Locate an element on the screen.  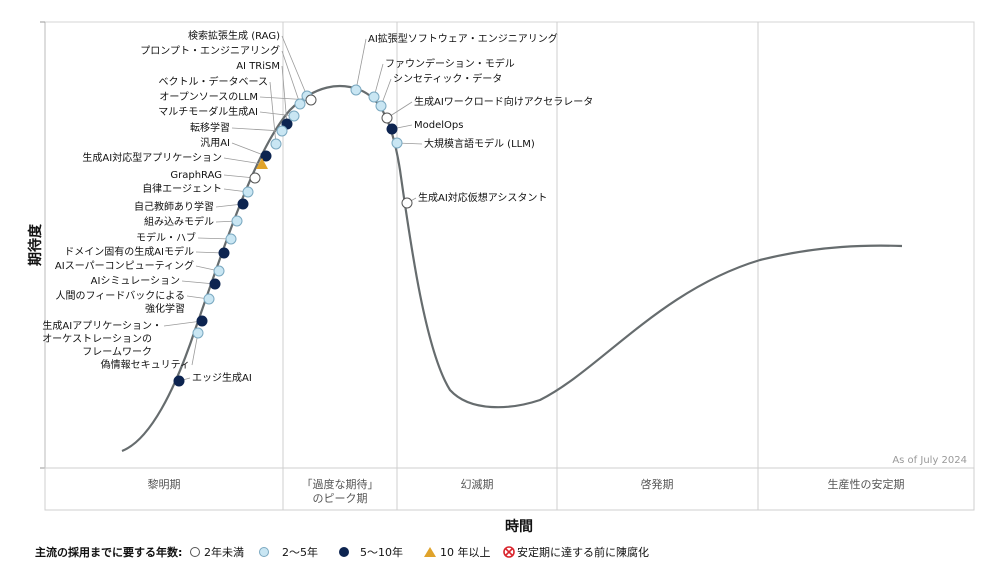
technology-label: プロンプト・エンジニアリング is located at coordinates (210, 50).